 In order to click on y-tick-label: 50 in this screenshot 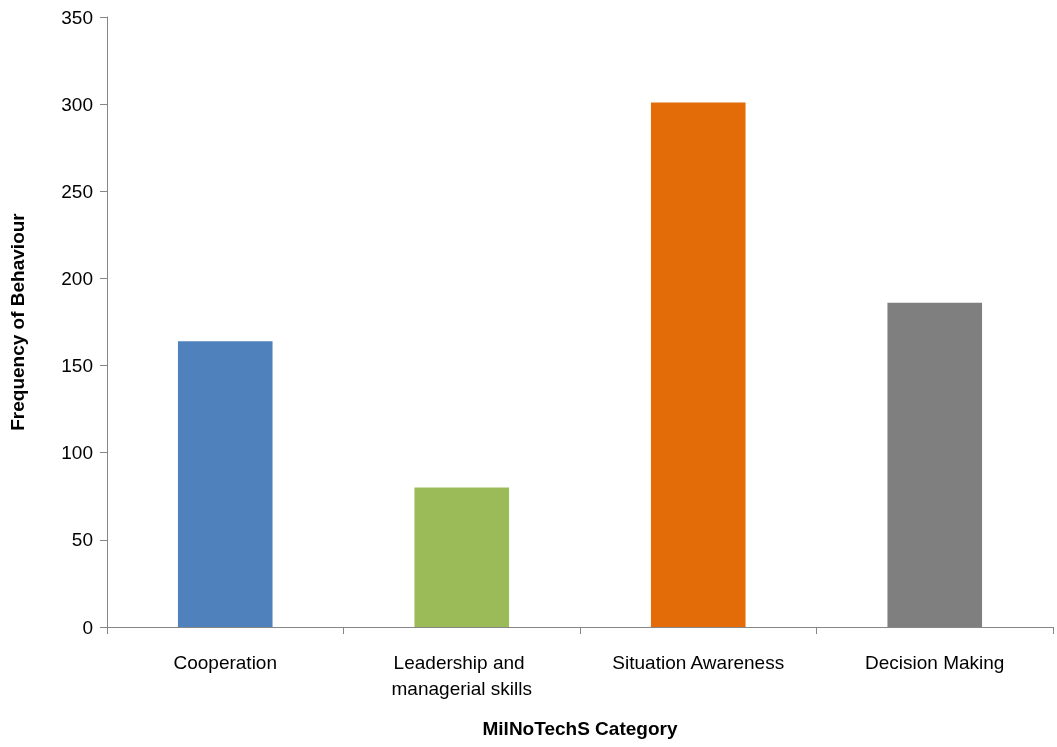, I will do `click(82, 540)`.